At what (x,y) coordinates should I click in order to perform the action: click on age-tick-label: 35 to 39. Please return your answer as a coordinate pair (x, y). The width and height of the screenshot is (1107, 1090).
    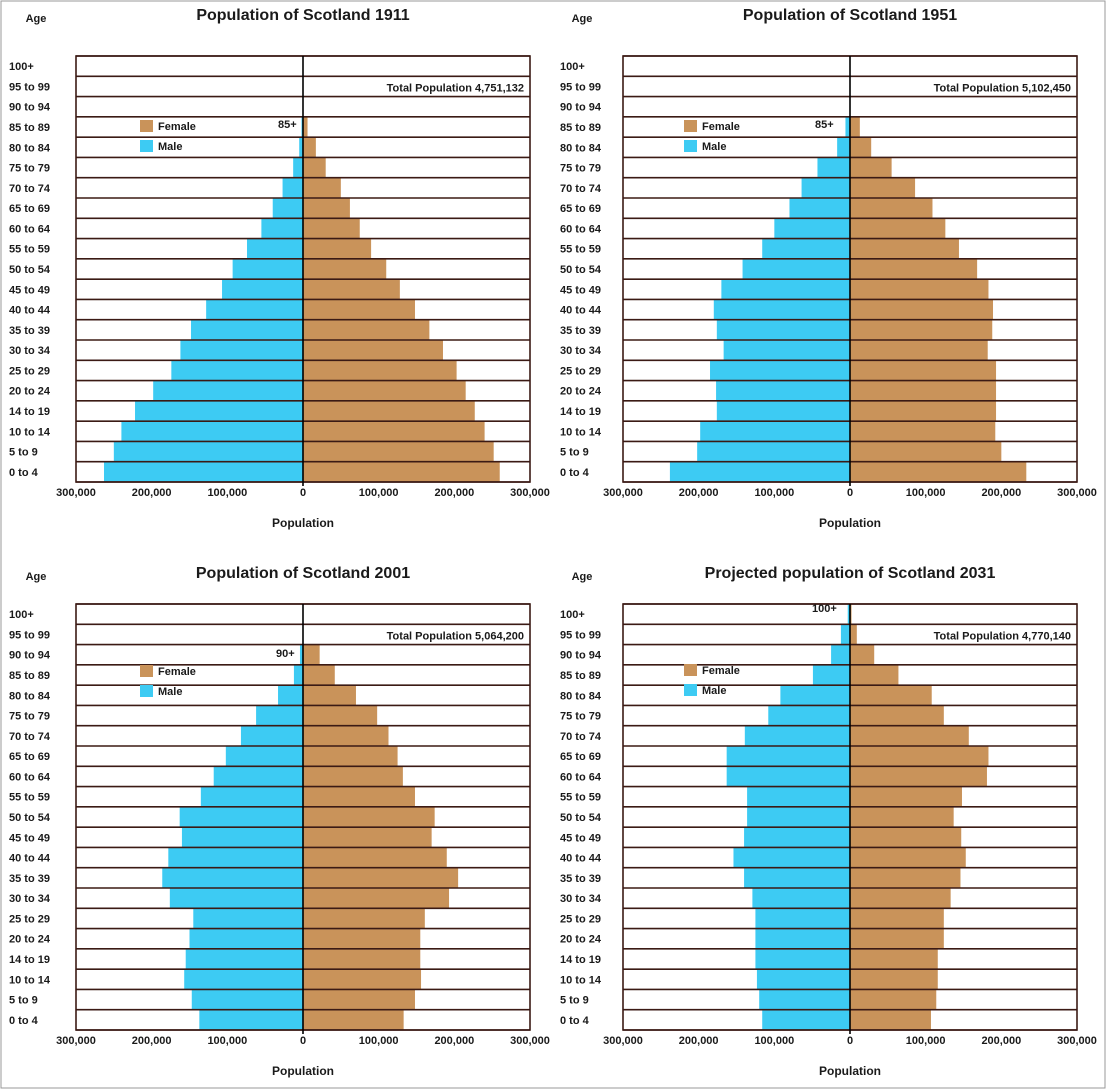
    Looking at the image, I should click on (29, 331).